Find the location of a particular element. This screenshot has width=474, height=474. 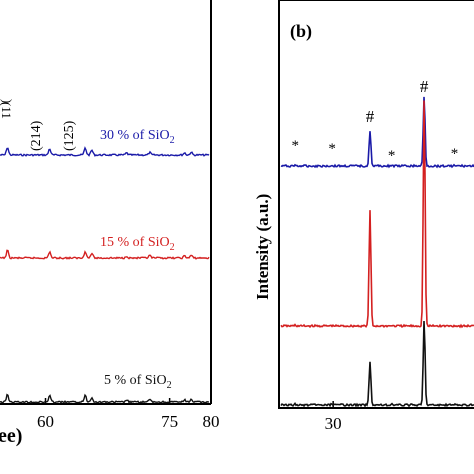

panel-b-markers: * * # * # * is located at coordinates (375, 120).